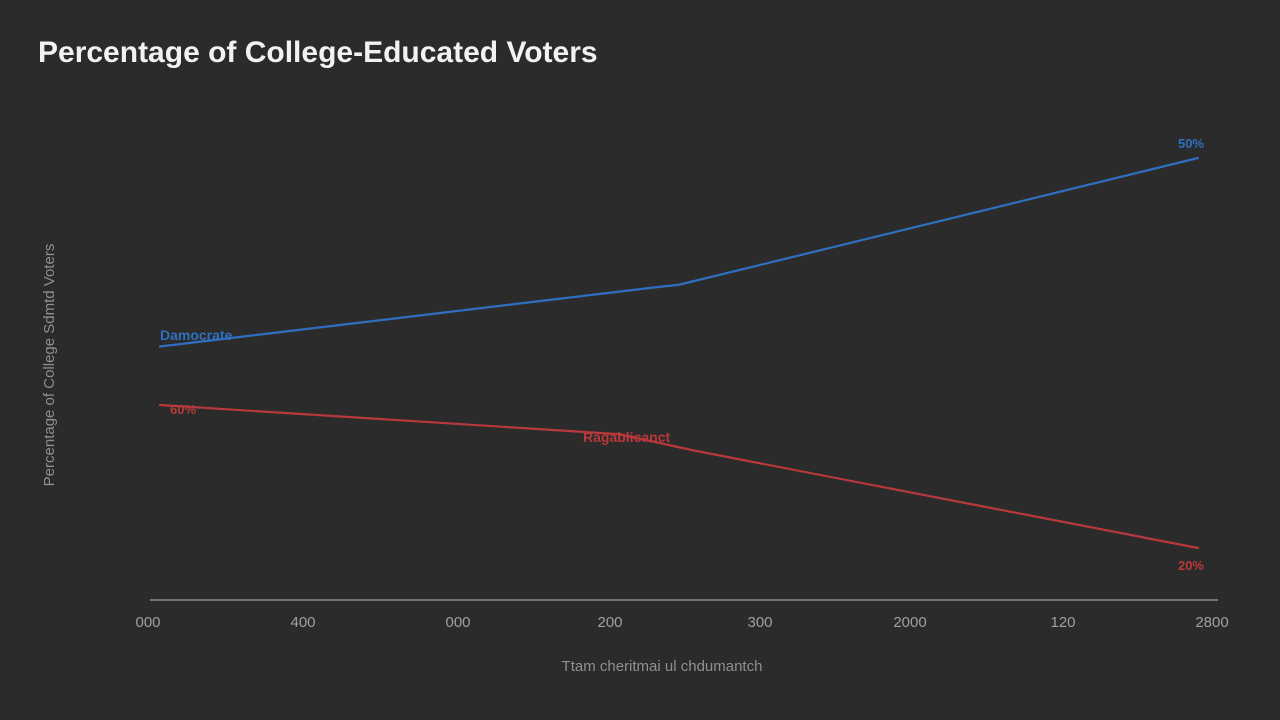 This screenshot has width=1280, height=720. What do you see at coordinates (1191, 143) in the screenshot?
I see `data-label: 50%` at bounding box center [1191, 143].